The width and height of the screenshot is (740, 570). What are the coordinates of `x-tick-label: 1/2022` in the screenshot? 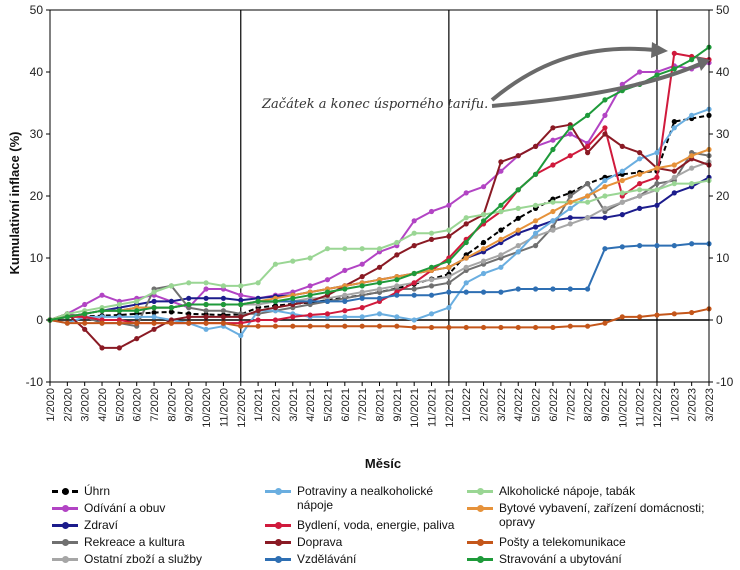 It's located at (467, 405).